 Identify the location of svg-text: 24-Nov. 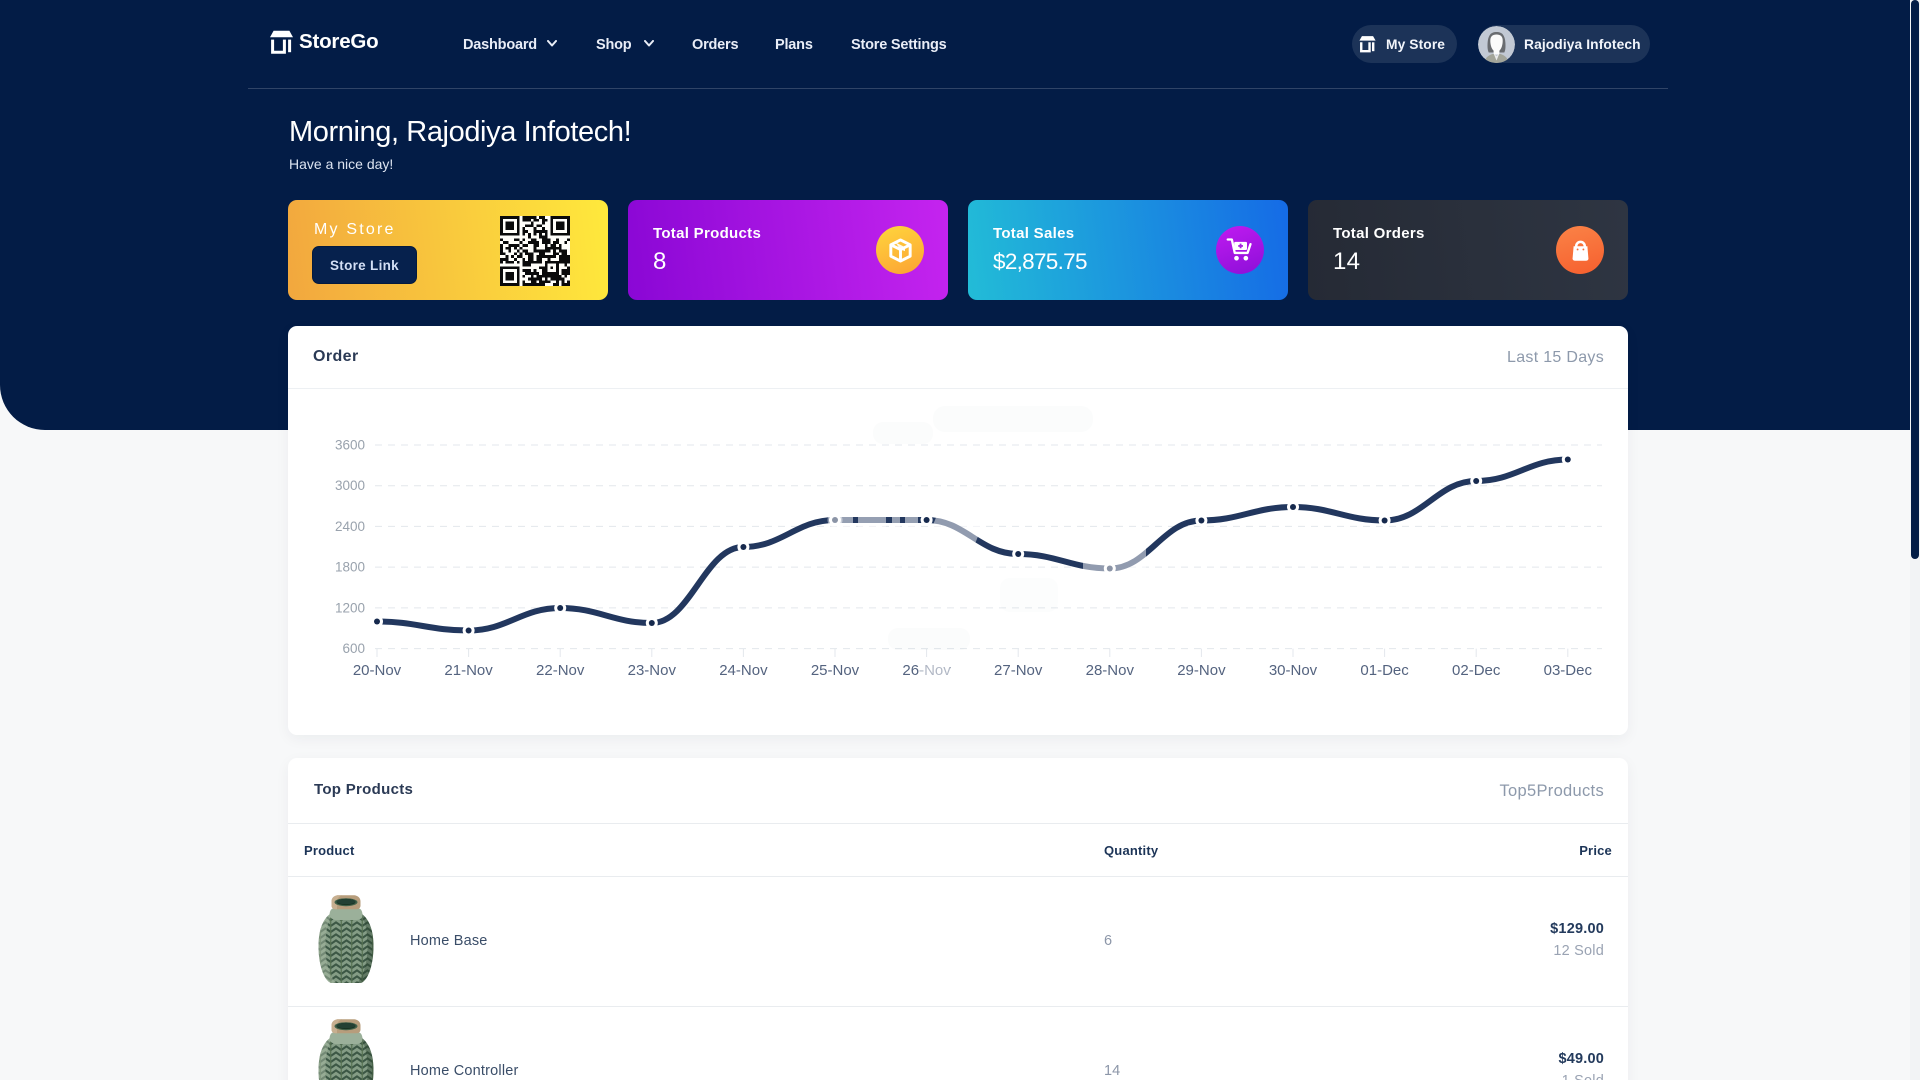
(743, 670).